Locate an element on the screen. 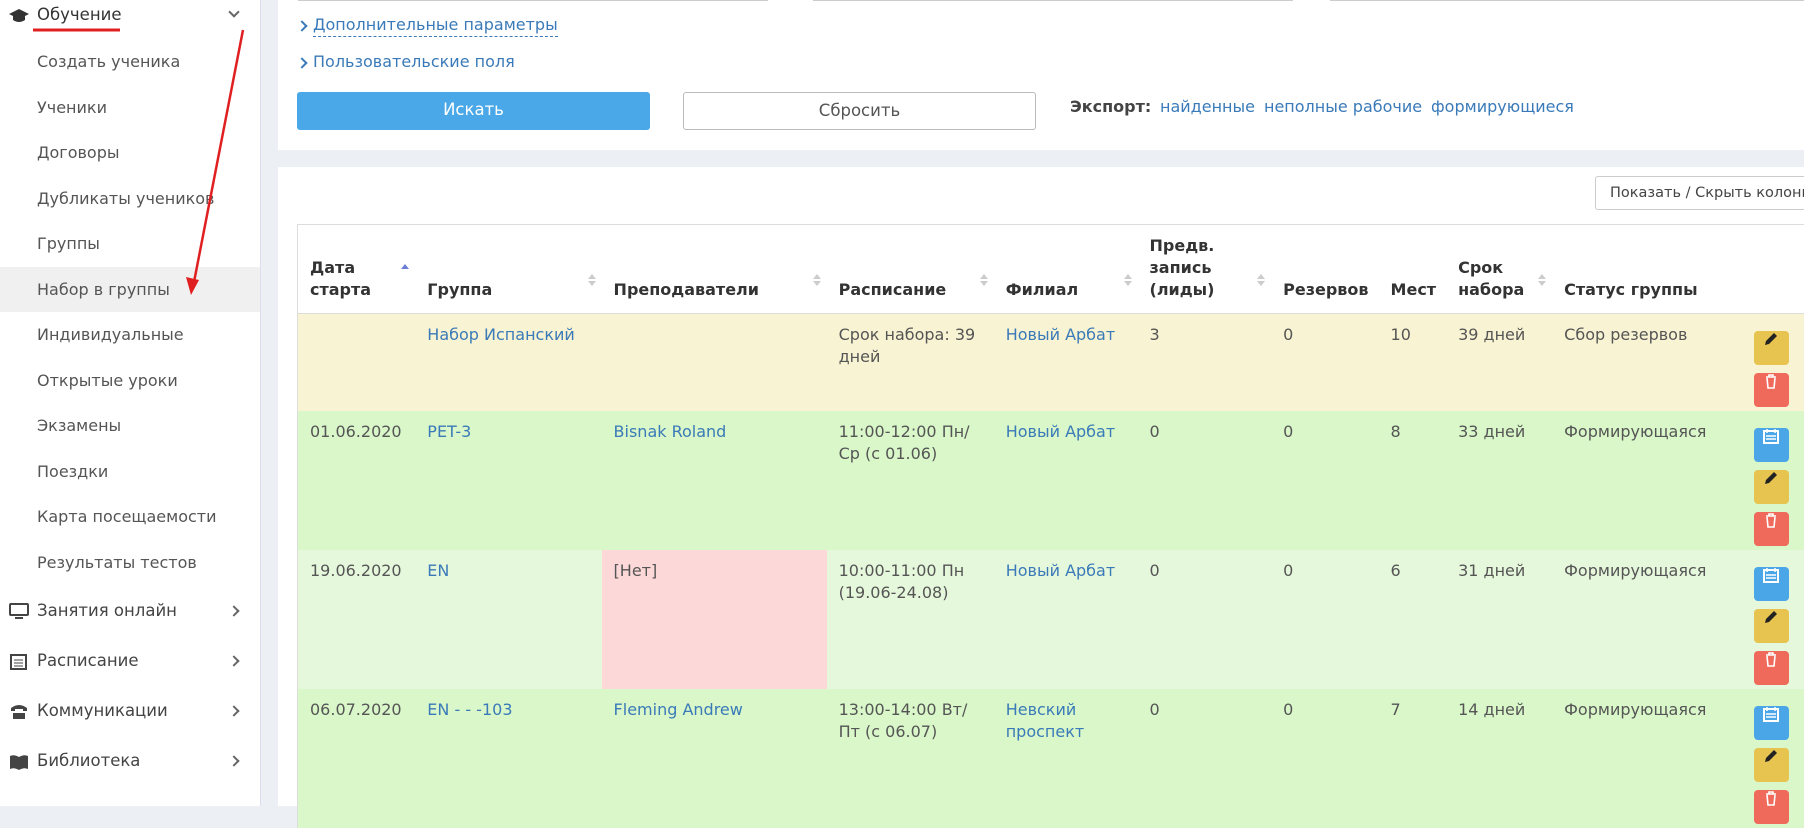  header-text: Группа is located at coordinates (459, 289).